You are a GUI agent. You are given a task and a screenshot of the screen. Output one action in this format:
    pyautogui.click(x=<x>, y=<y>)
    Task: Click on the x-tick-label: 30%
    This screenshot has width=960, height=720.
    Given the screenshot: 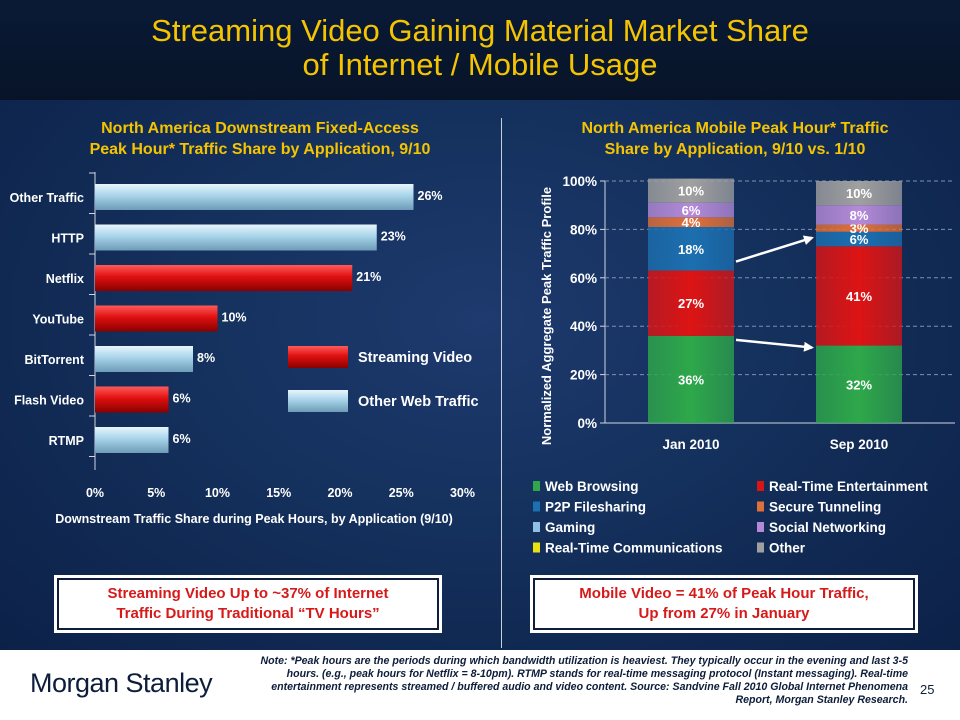 What is the action you would take?
    pyautogui.click(x=462, y=493)
    